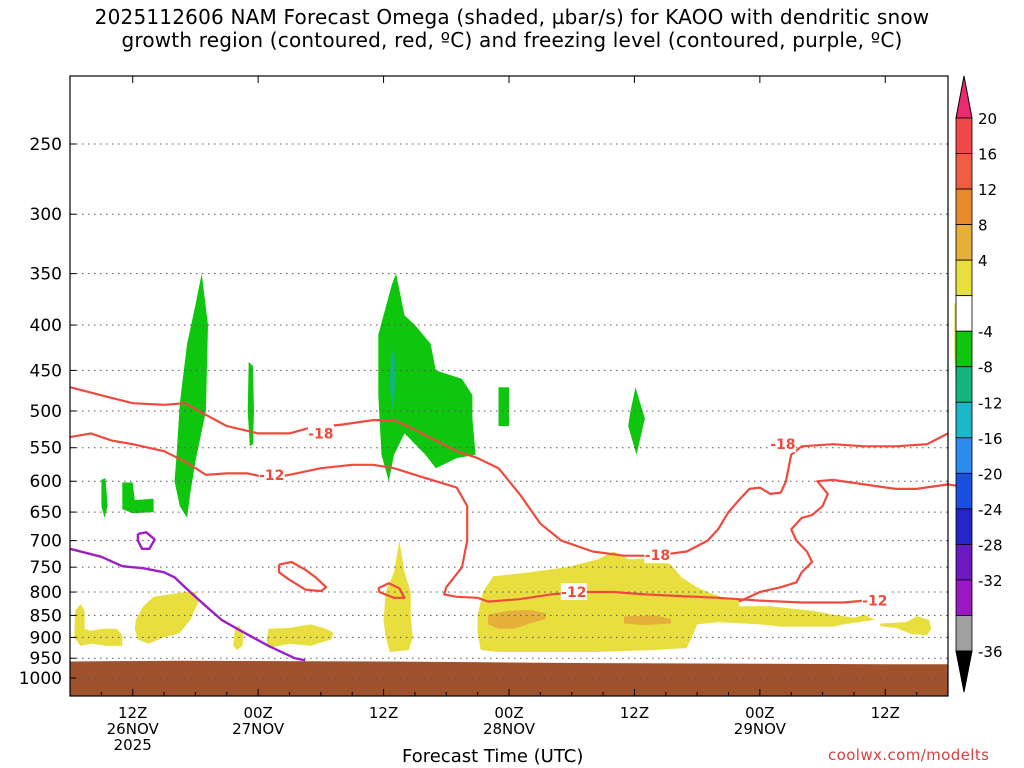 Image resolution: width=1024 pixels, height=768 pixels. Describe the element at coordinates (46, 482) in the screenshot. I see `y-tick-label: 600` at that location.